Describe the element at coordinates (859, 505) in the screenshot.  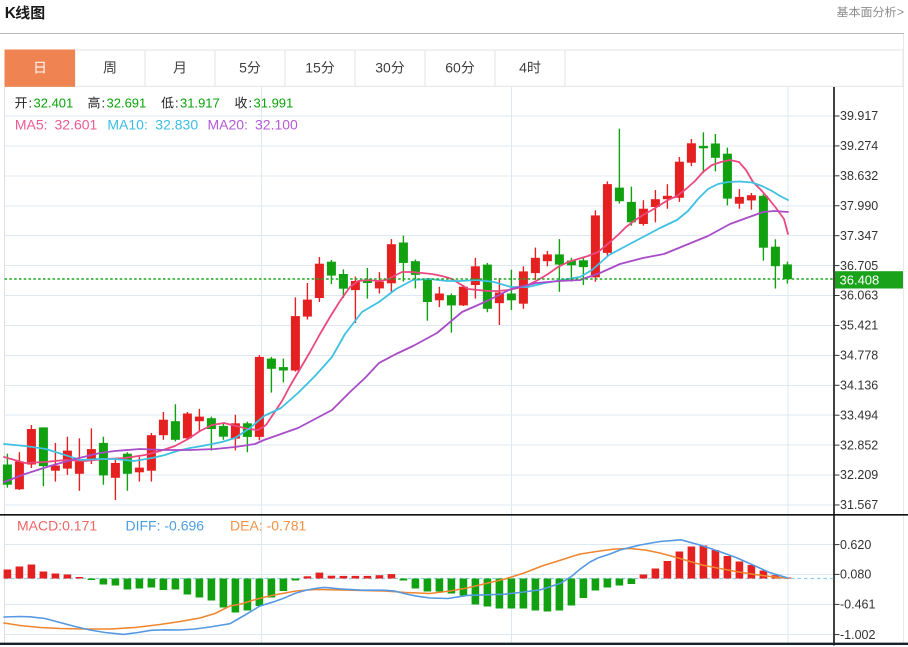
I see `svg-text: 31.567` at that location.